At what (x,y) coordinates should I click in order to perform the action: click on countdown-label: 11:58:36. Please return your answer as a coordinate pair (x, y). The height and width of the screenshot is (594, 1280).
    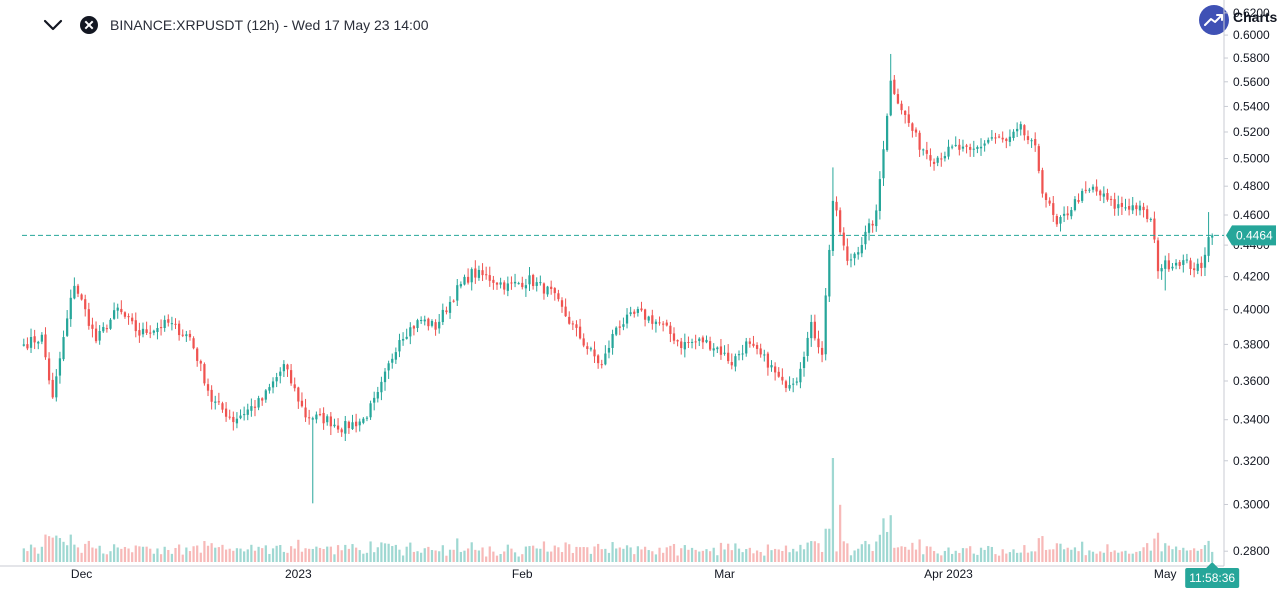
    Looking at the image, I should click on (1212, 578).